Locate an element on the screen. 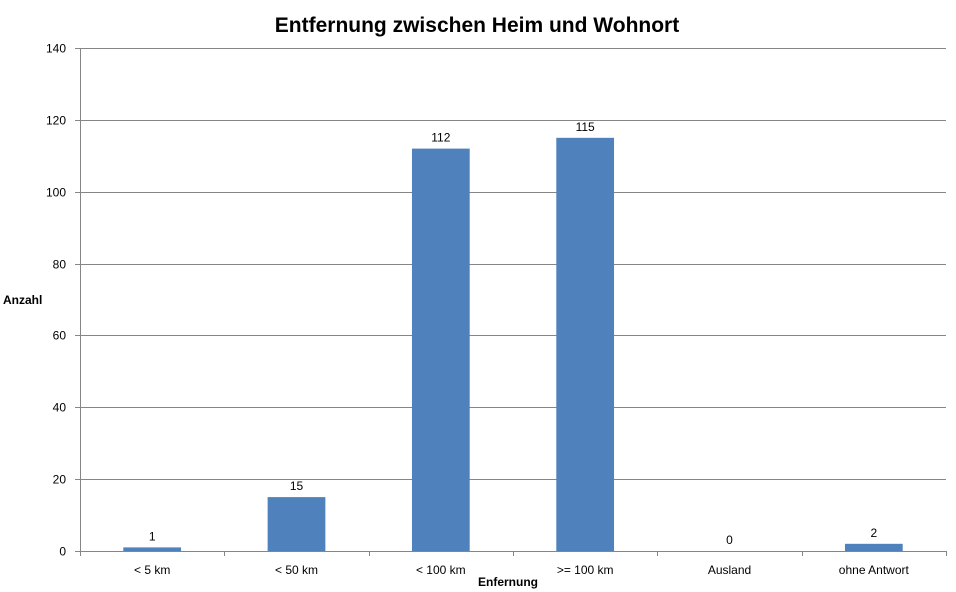  y-tick-label: 20 is located at coordinates (60, 480).